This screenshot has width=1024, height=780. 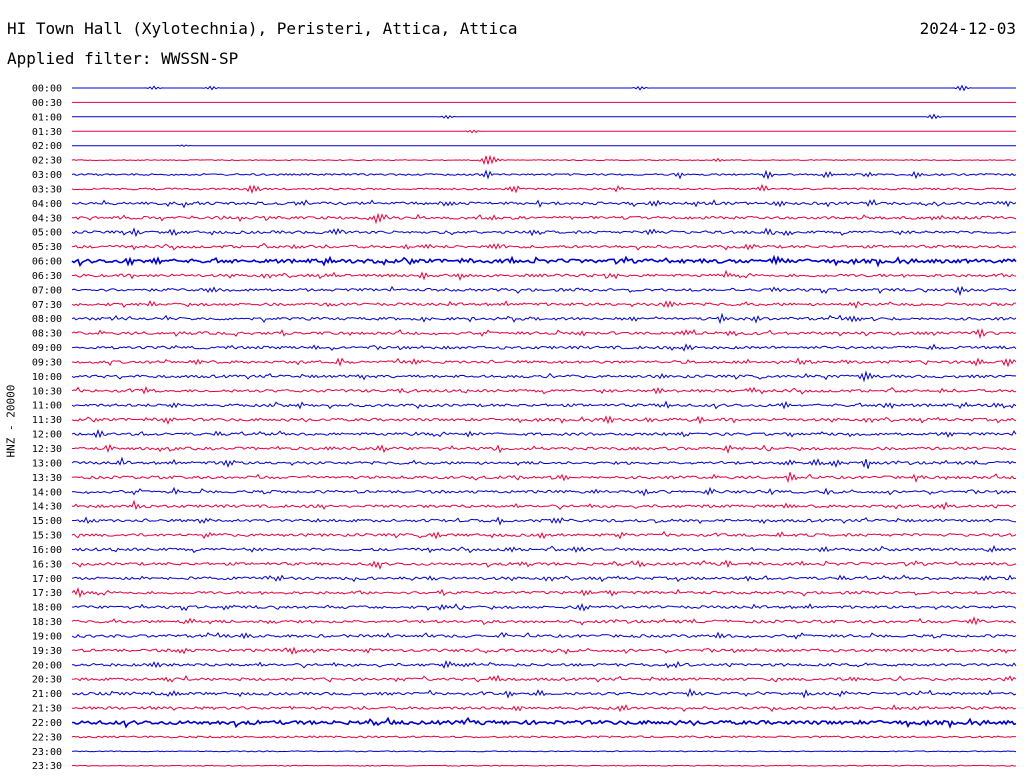 What do you see at coordinates (47, 161) in the screenshot?
I see `row-time-label: 02:30` at bounding box center [47, 161].